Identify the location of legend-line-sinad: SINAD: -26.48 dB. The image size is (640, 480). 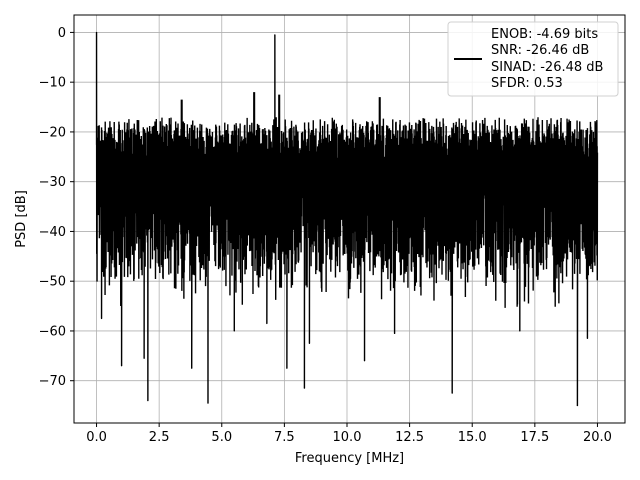
(547, 67).